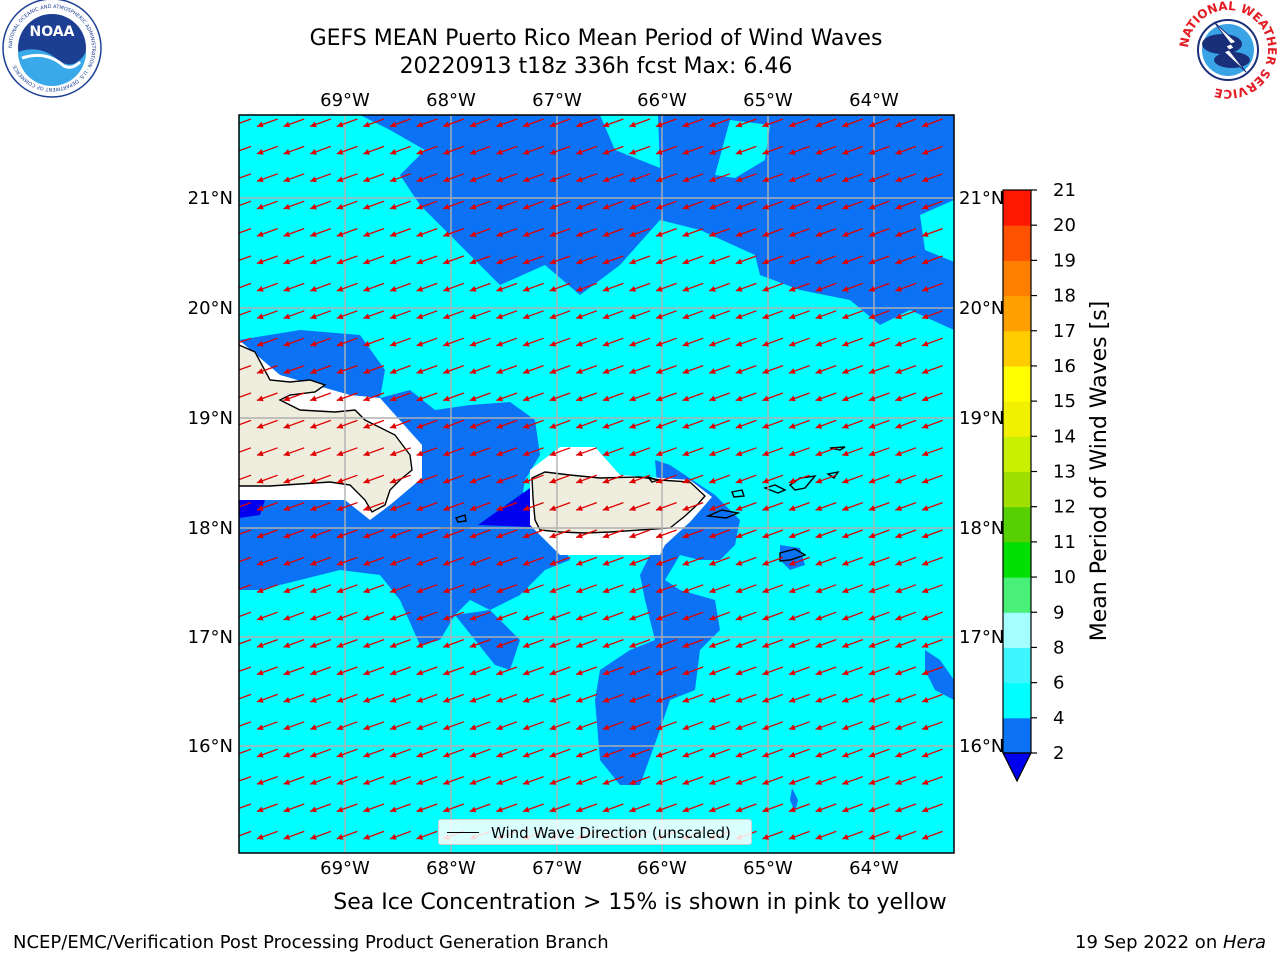  I want to click on colorbar-tick-label: 12, so click(1064, 507).